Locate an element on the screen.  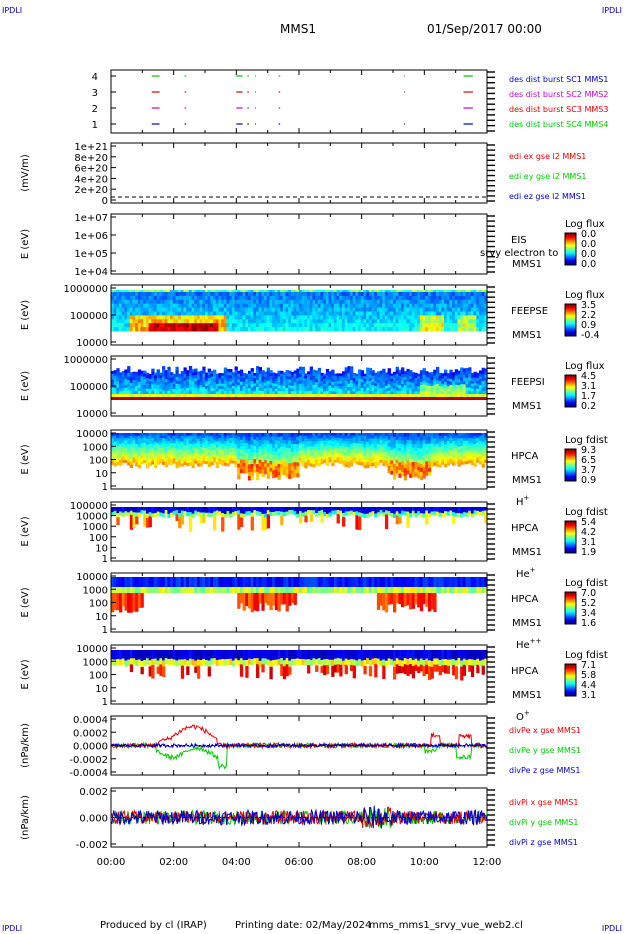
eis-colorbar-cell is located at coordinates (570, 248).